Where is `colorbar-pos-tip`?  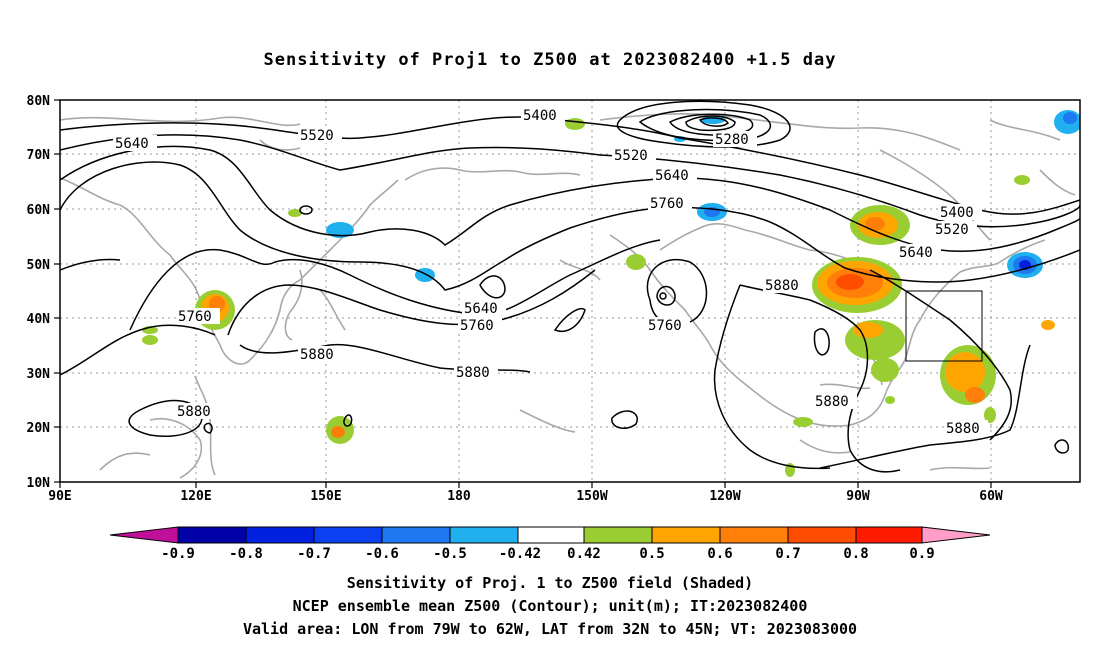 colorbar-pos-tip is located at coordinates (956, 535).